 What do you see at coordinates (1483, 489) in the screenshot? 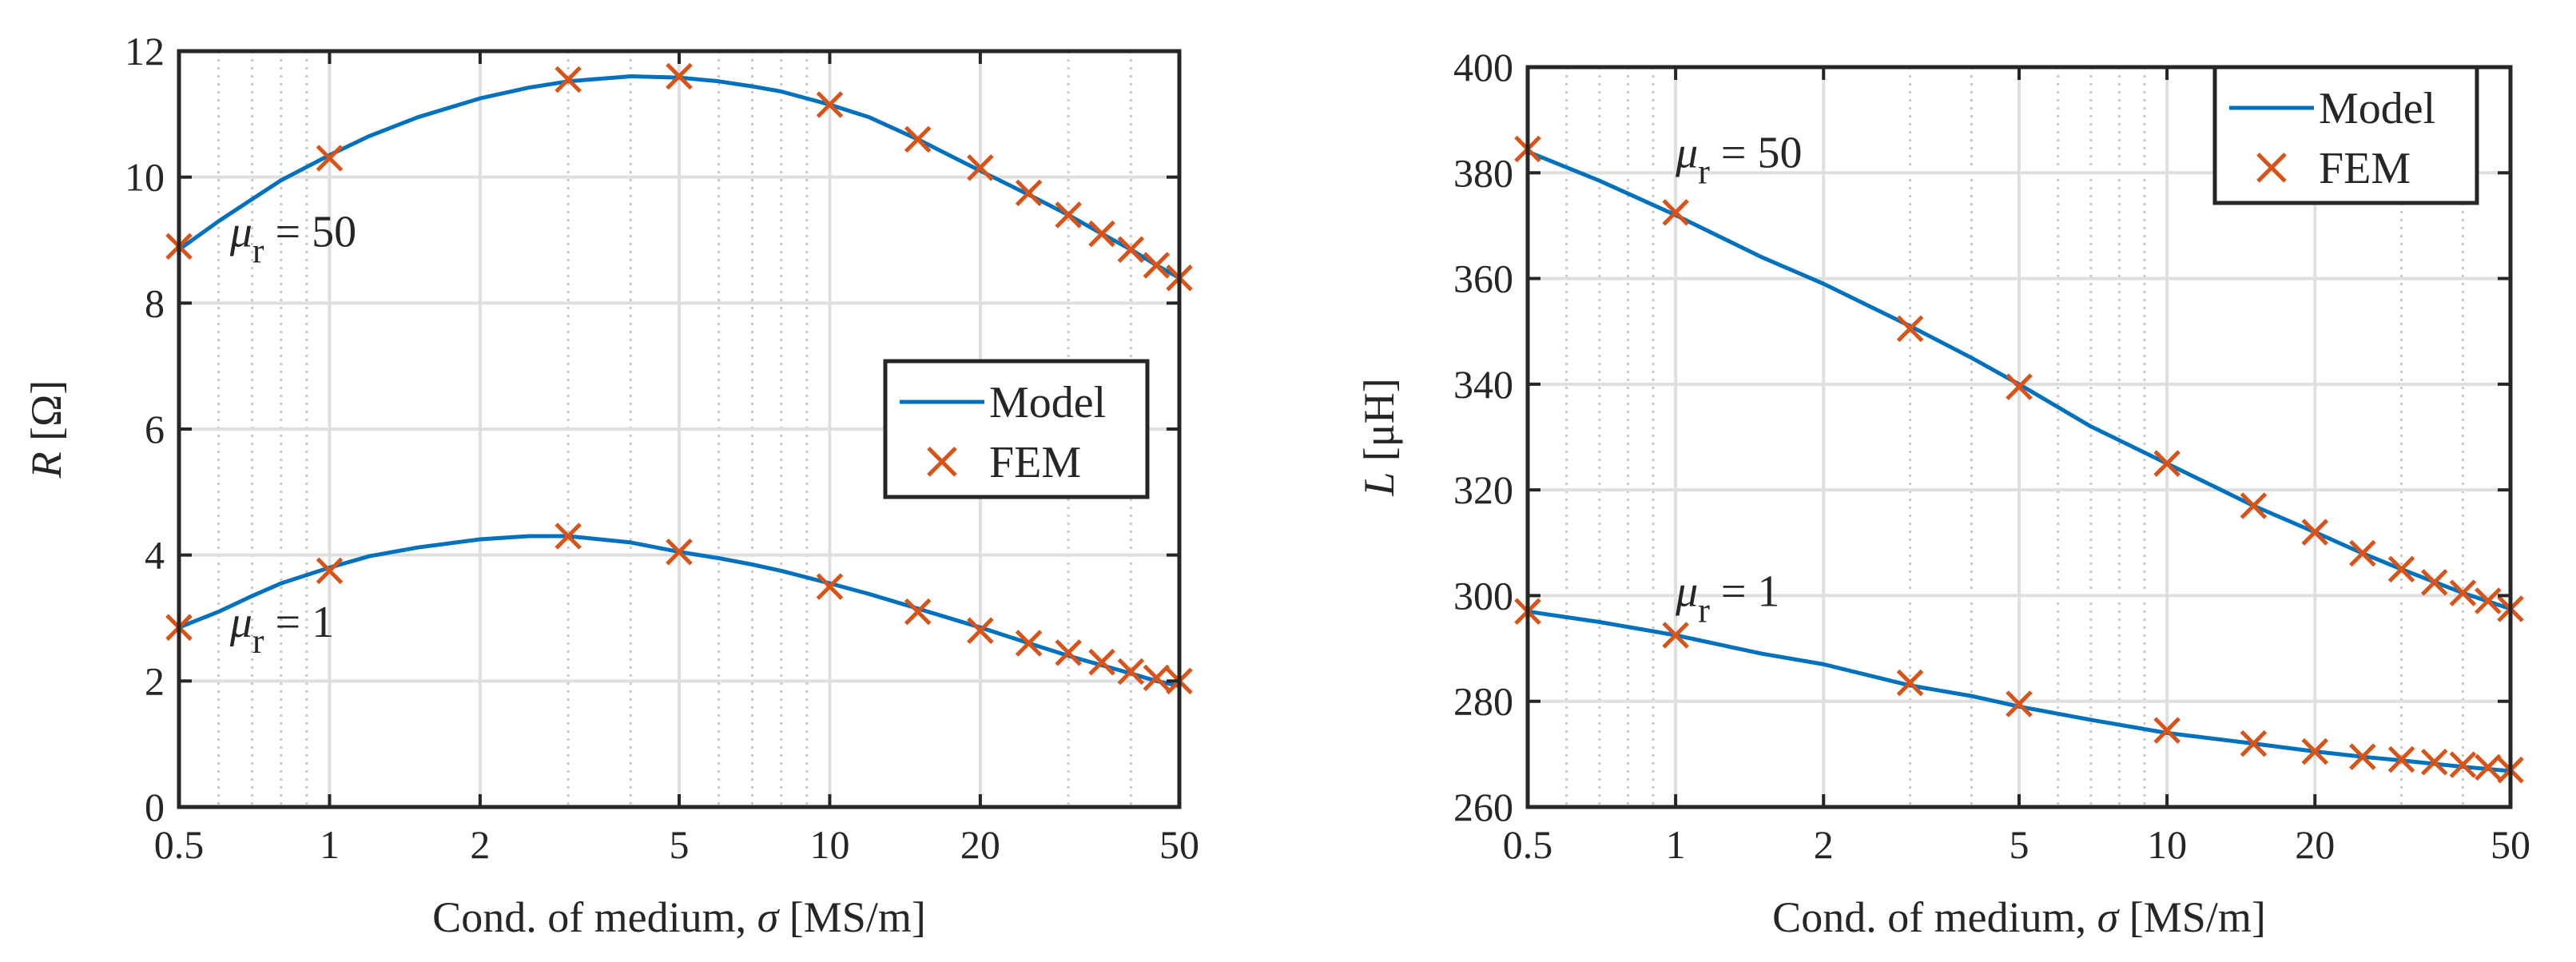
I see `y-tick-label: 320` at bounding box center [1483, 489].